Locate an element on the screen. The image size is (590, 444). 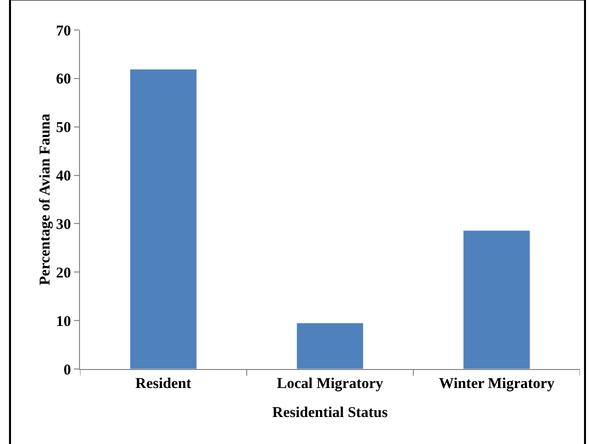
y-tick-label: 40 is located at coordinates (63, 176).